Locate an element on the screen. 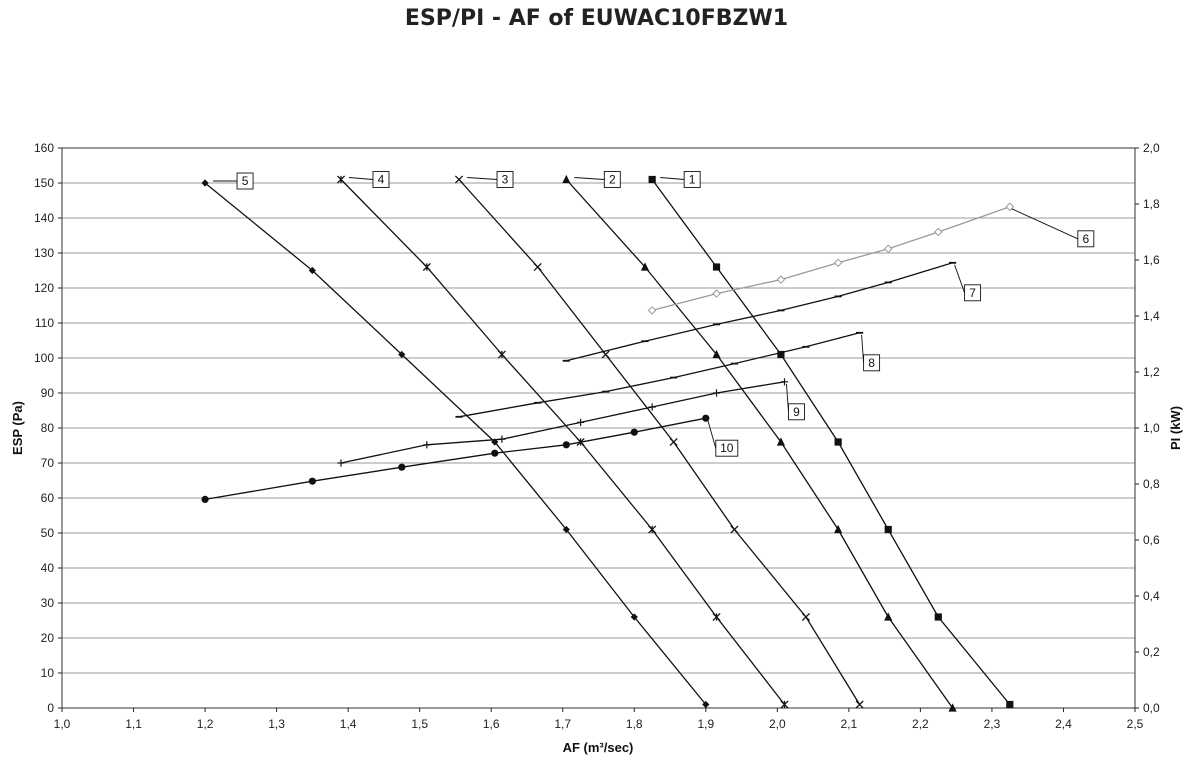 The height and width of the screenshot is (762, 1193). y-tick-label: 150 is located at coordinates (44, 183).